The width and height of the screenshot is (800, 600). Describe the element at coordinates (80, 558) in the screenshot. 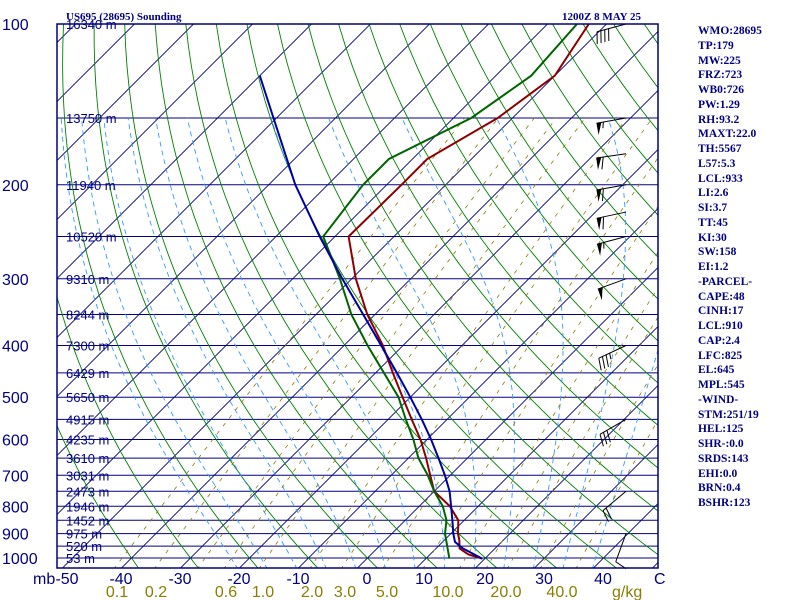

I see `height-label: 53 m` at that location.